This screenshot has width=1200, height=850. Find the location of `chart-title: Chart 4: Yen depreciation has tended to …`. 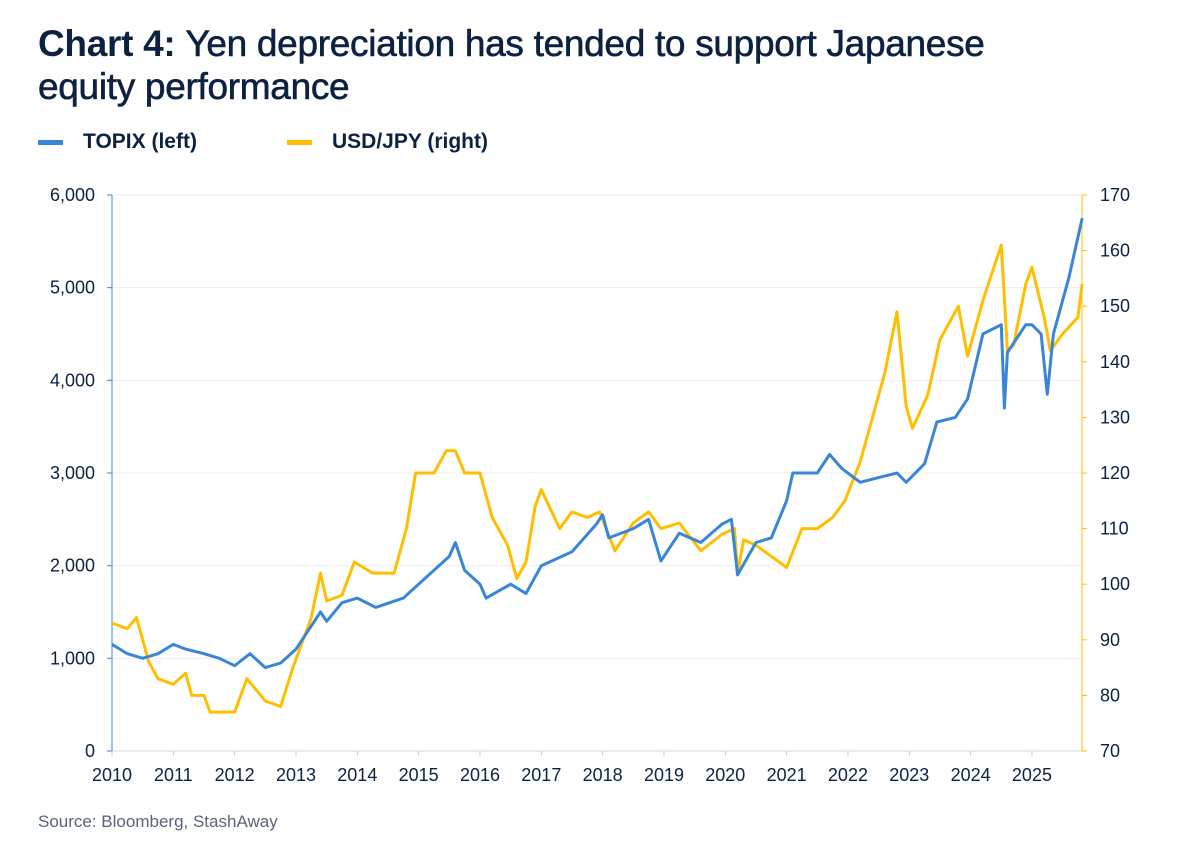

chart-title: Chart 4: Yen depreciation has tended to … is located at coordinates (538, 65).